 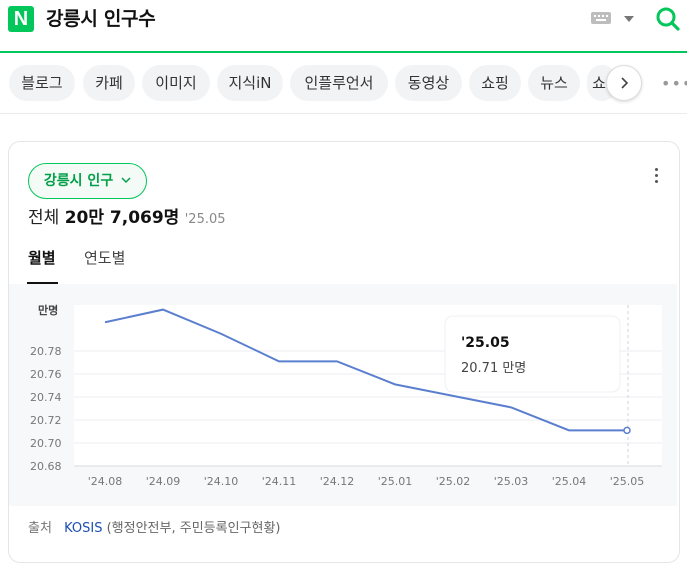 What do you see at coordinates (493, 368) in the screenshot?
I see `tooltip-value: 20.71 만명` at bounding box center [493, 368].